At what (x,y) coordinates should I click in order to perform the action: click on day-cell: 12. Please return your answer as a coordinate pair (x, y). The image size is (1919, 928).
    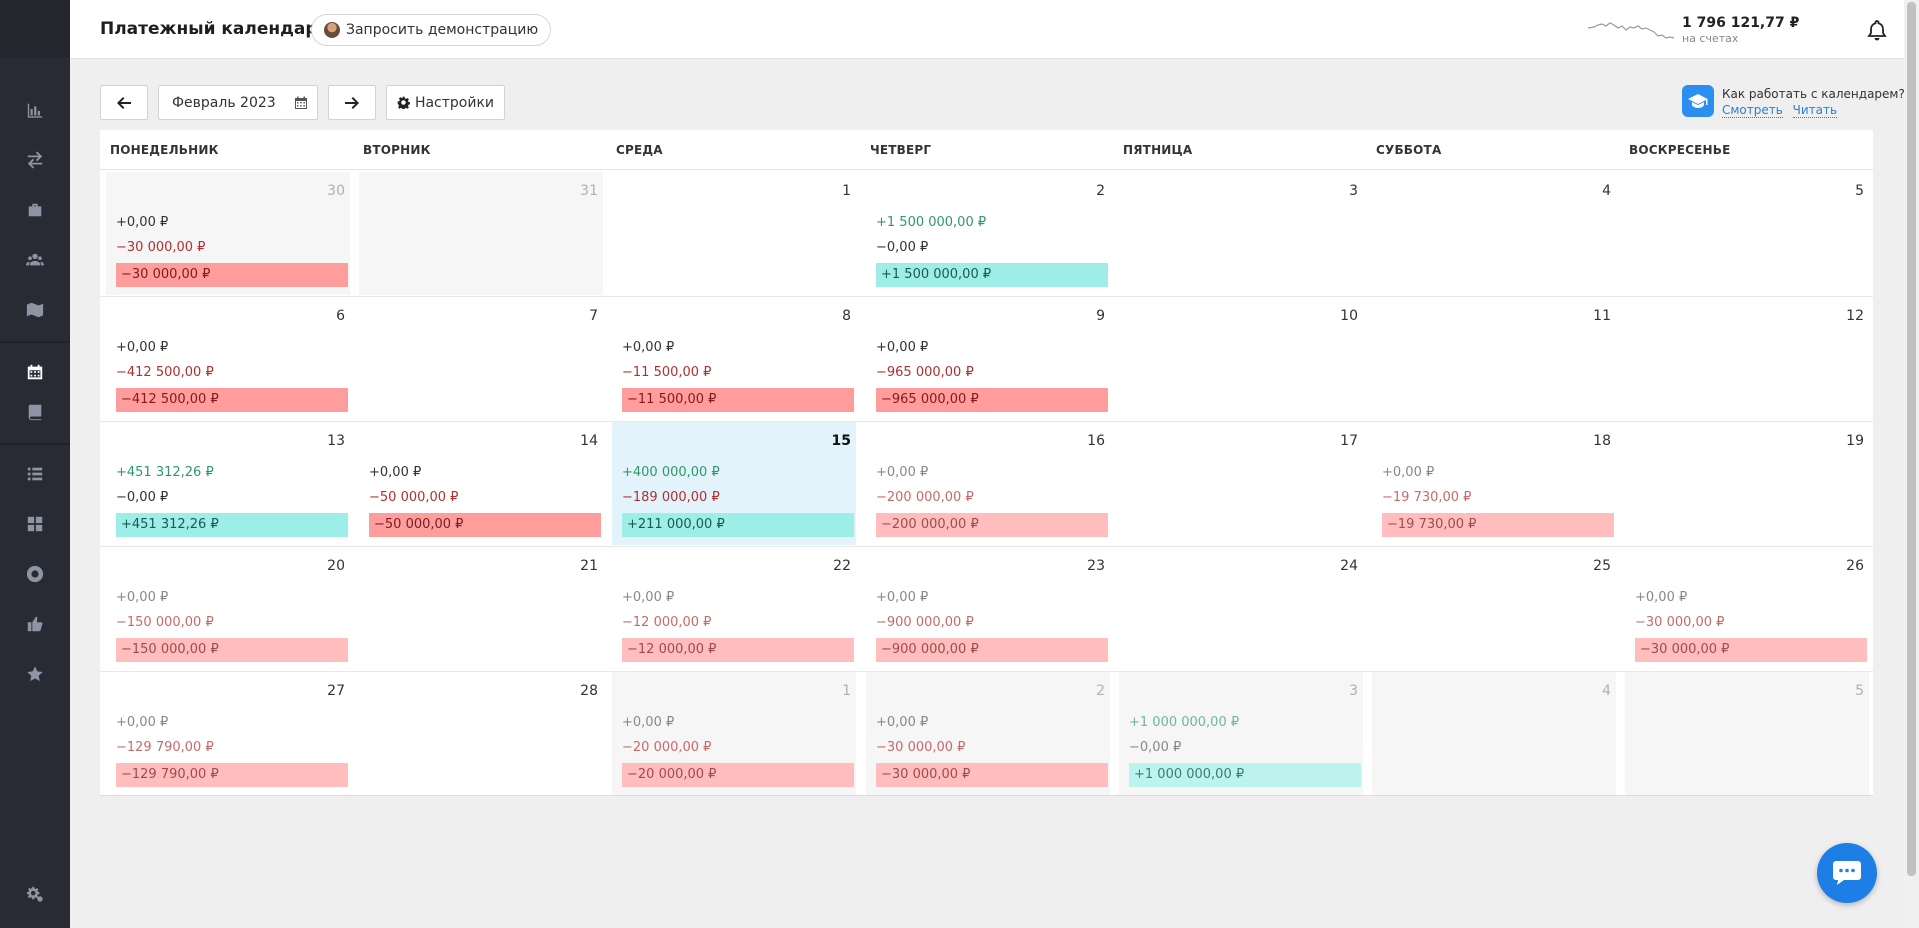
    Looking at the image, I should click on (1747, 358).